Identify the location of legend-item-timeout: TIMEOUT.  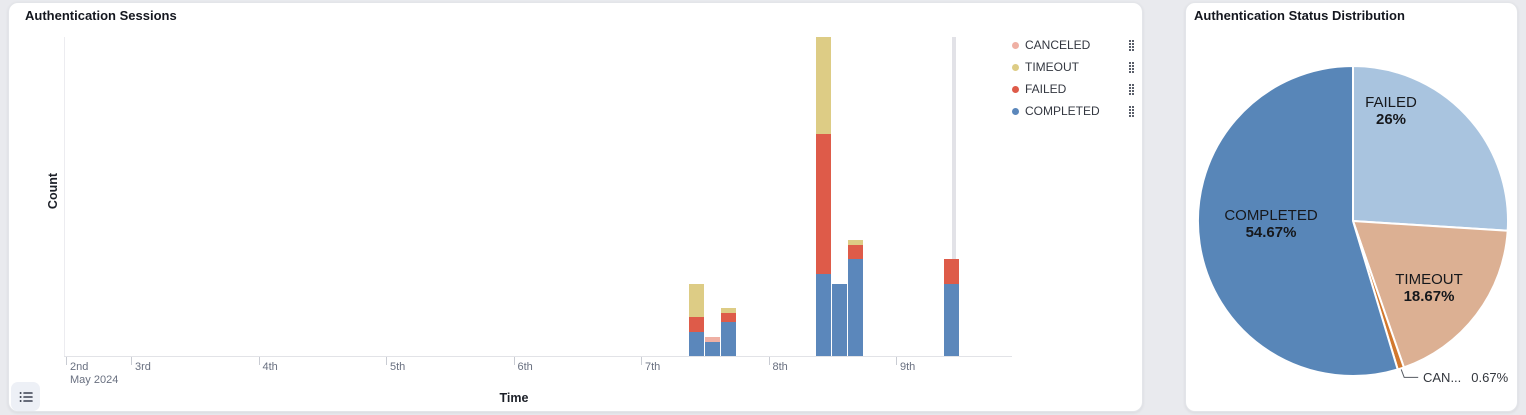
(1074, 67).